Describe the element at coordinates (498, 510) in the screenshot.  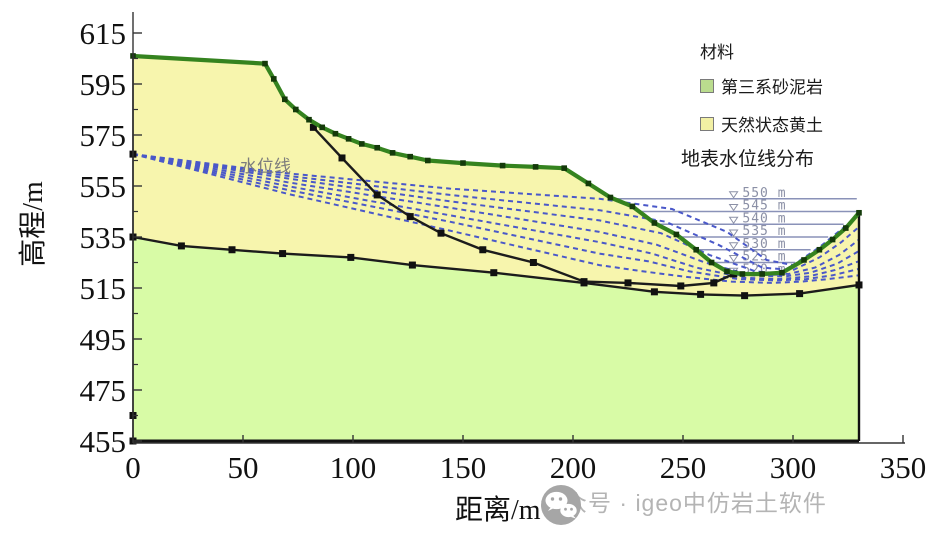
I see `x-axis-title: 距离/m` at that location.